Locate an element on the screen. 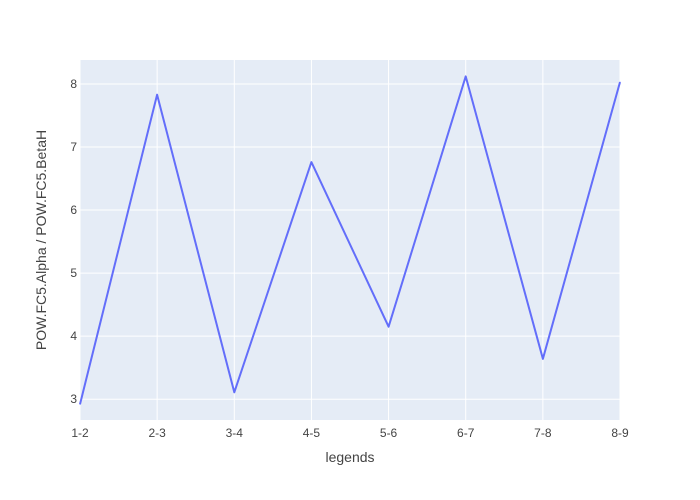 The height and width of the screenshot is (500, 700). x-tick-label: 4-5 is located at coordinates (312, 433).